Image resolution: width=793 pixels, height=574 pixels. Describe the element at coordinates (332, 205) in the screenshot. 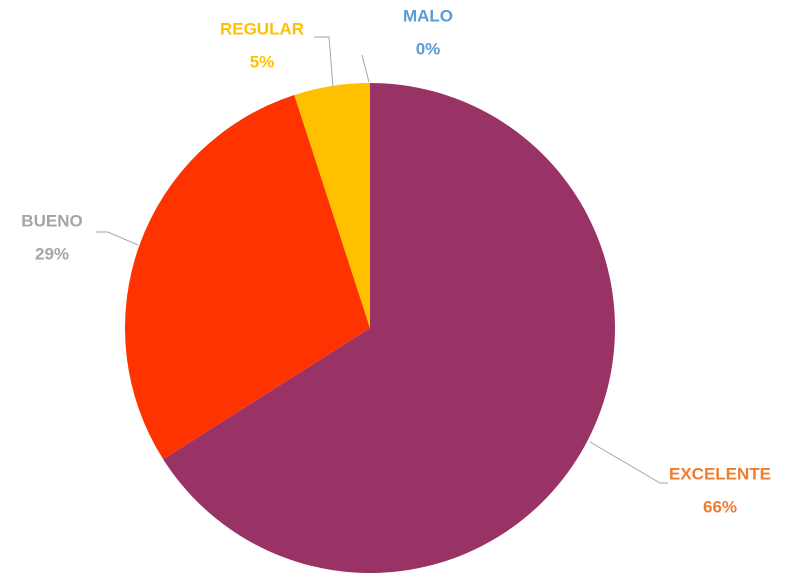

I see `pie-slice` at that location.